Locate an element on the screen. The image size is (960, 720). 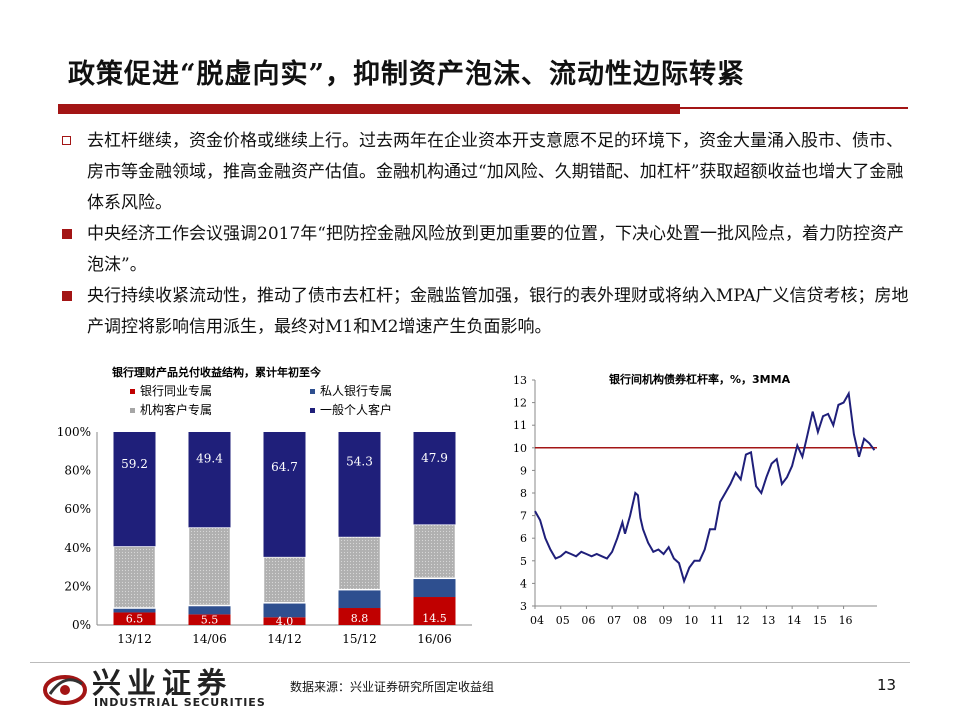
legend-label: 私人银行专属 is located at coordinates (356, 390).